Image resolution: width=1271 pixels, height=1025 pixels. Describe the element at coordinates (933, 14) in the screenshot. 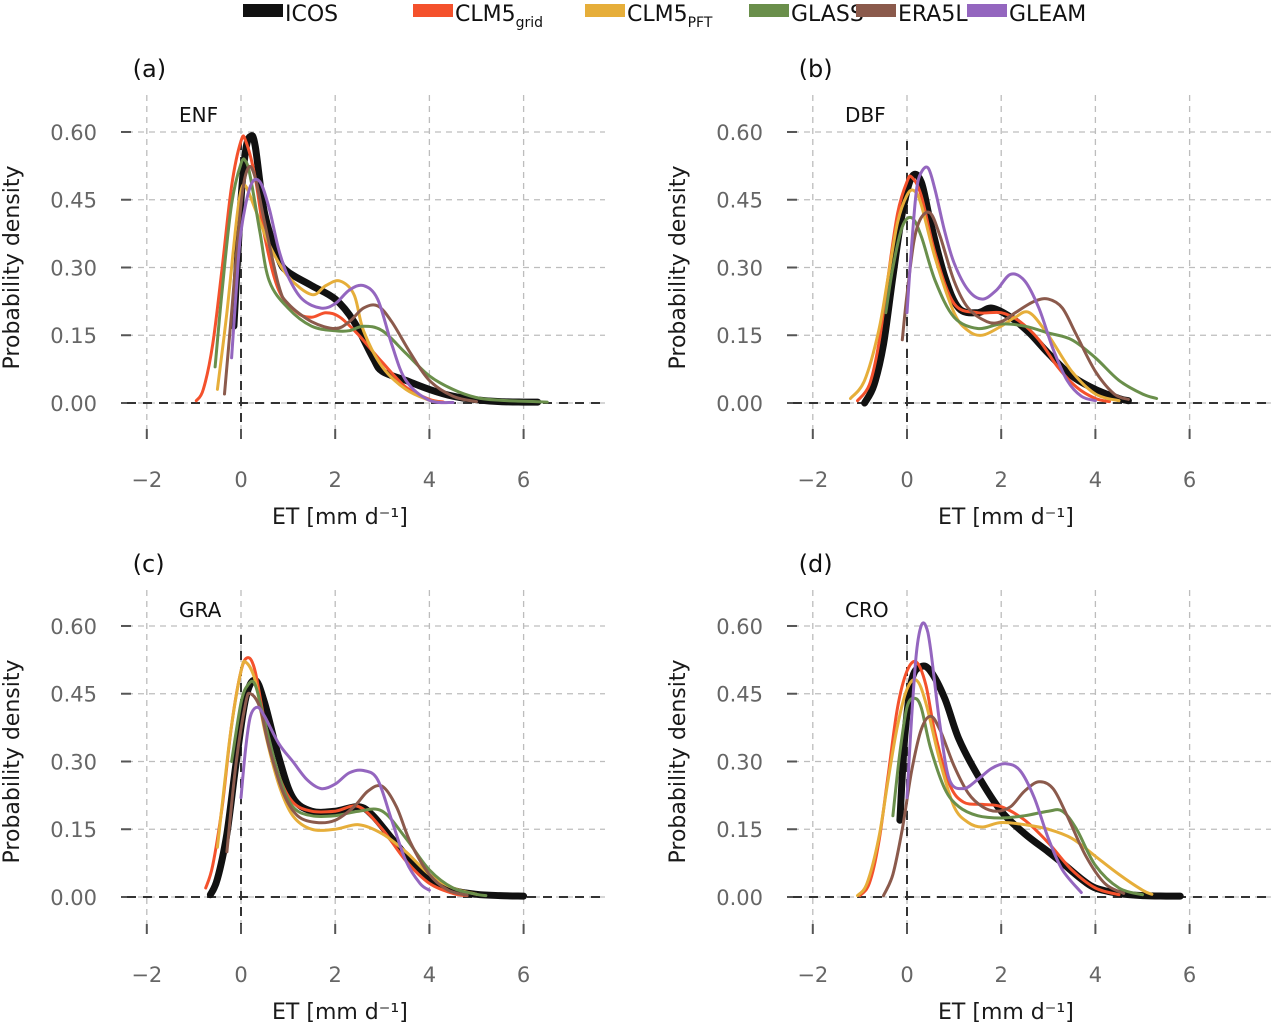

I see `legend-label: ERA5L` at that location.